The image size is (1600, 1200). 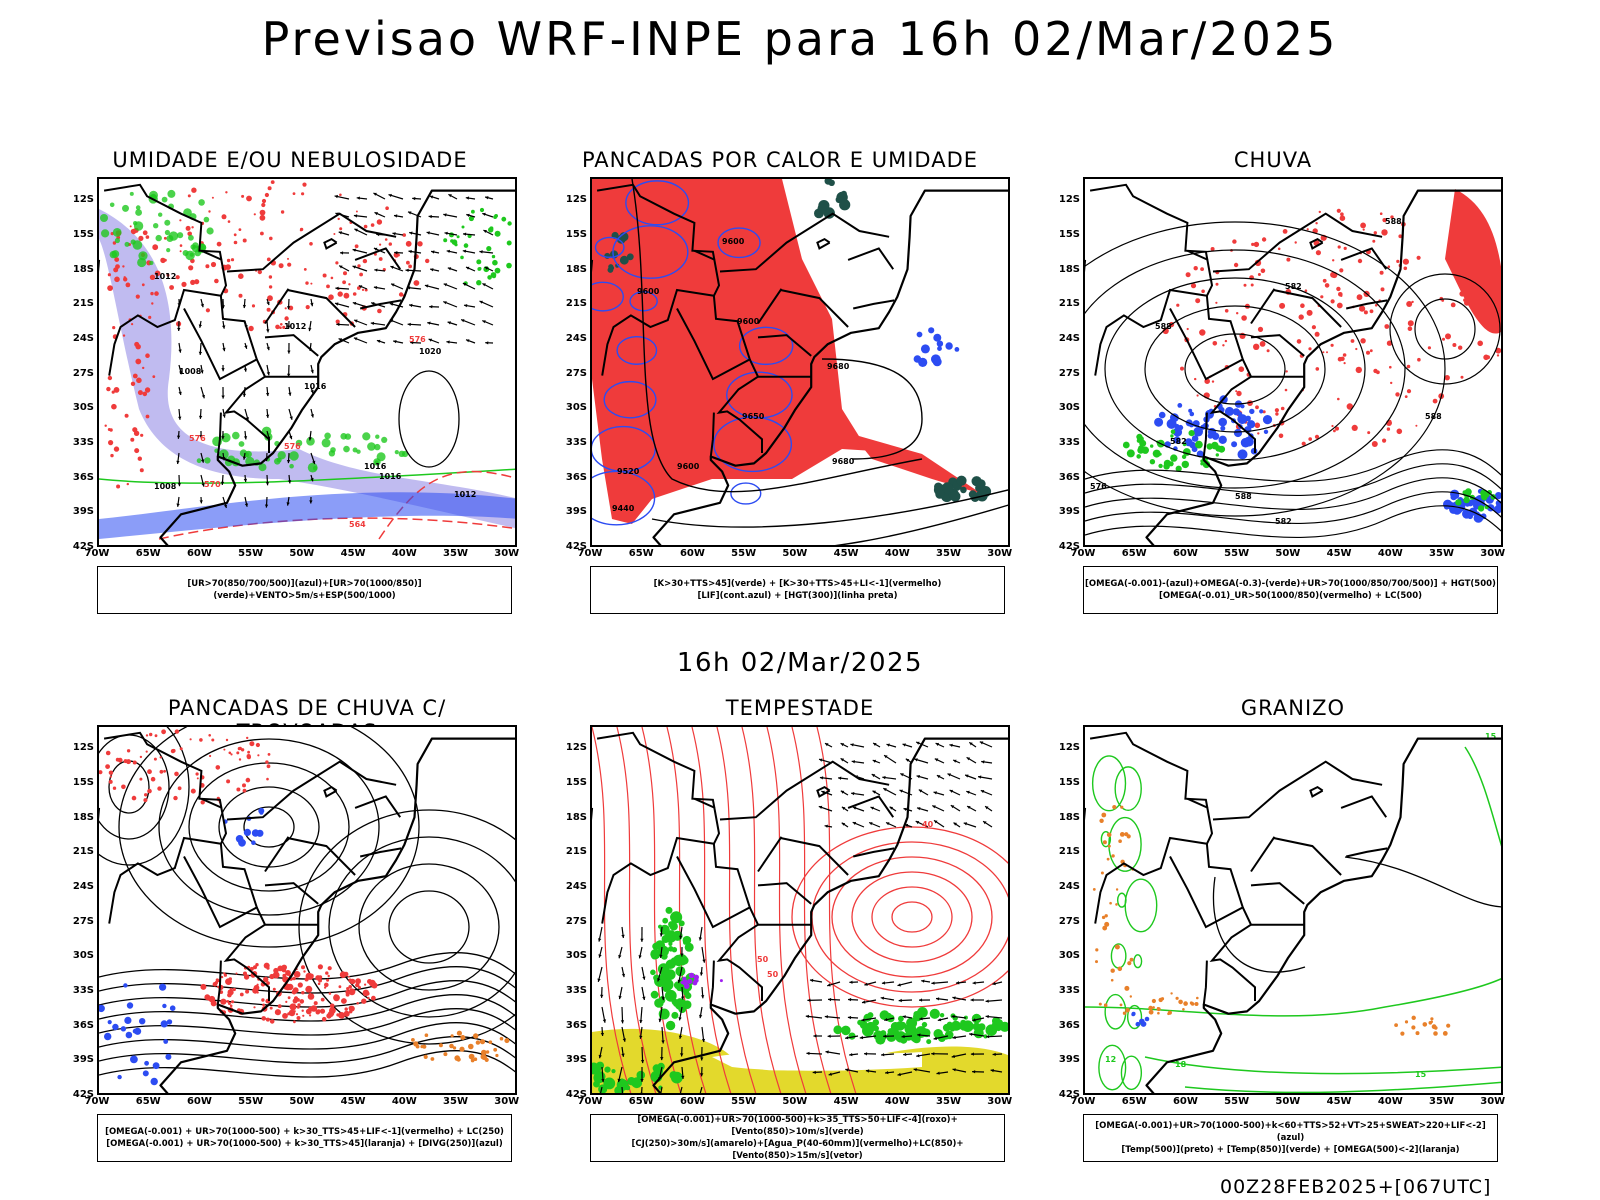 What do you see at coordinates (628, 471) in the screenshot?
I see `isobar-label: 9520` at bounding box center [628, 471].